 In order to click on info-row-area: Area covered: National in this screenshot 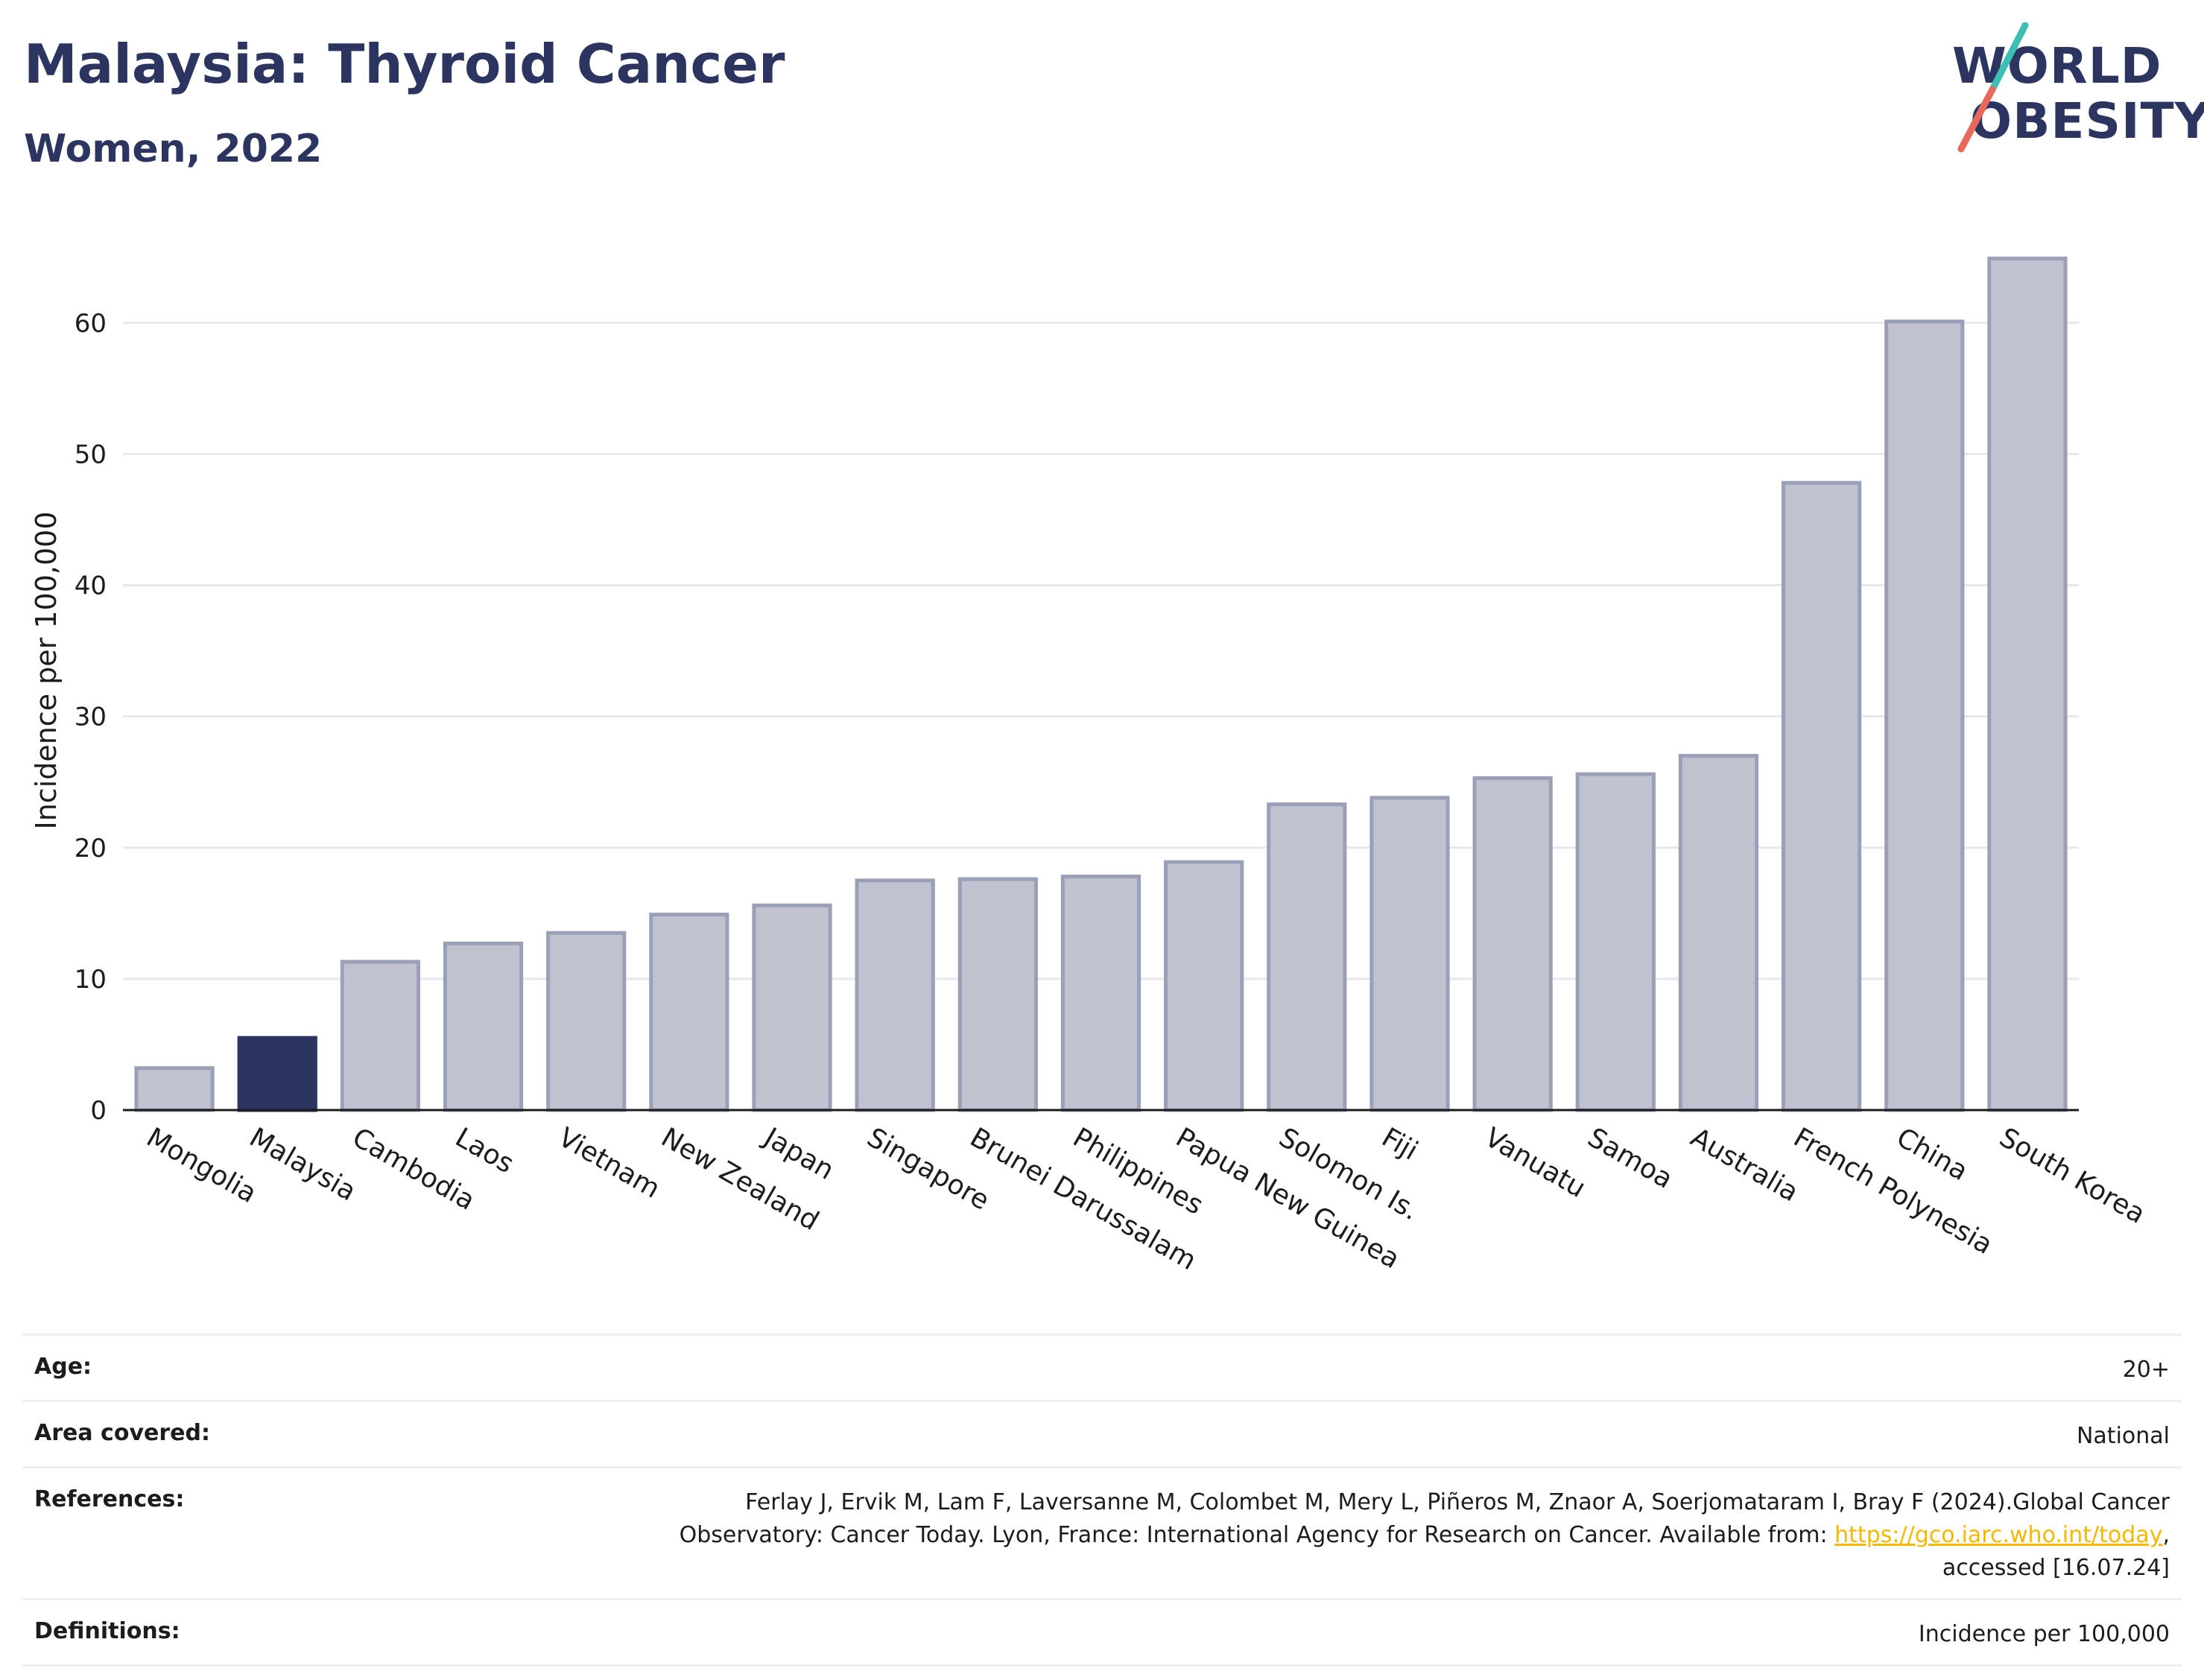, I will do `click(1102, 1433)`.